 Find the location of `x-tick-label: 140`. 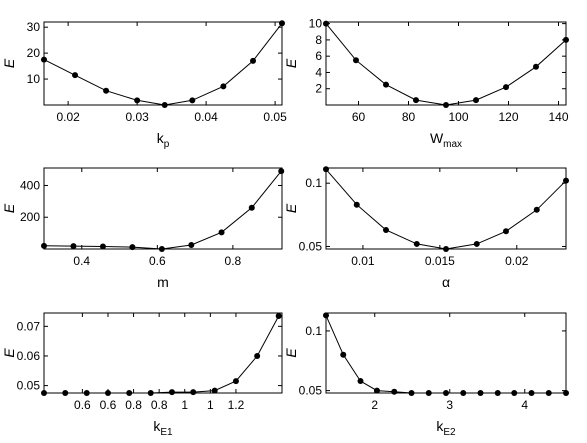

x-tick-label: 140 is located at coordinates (558, 117).